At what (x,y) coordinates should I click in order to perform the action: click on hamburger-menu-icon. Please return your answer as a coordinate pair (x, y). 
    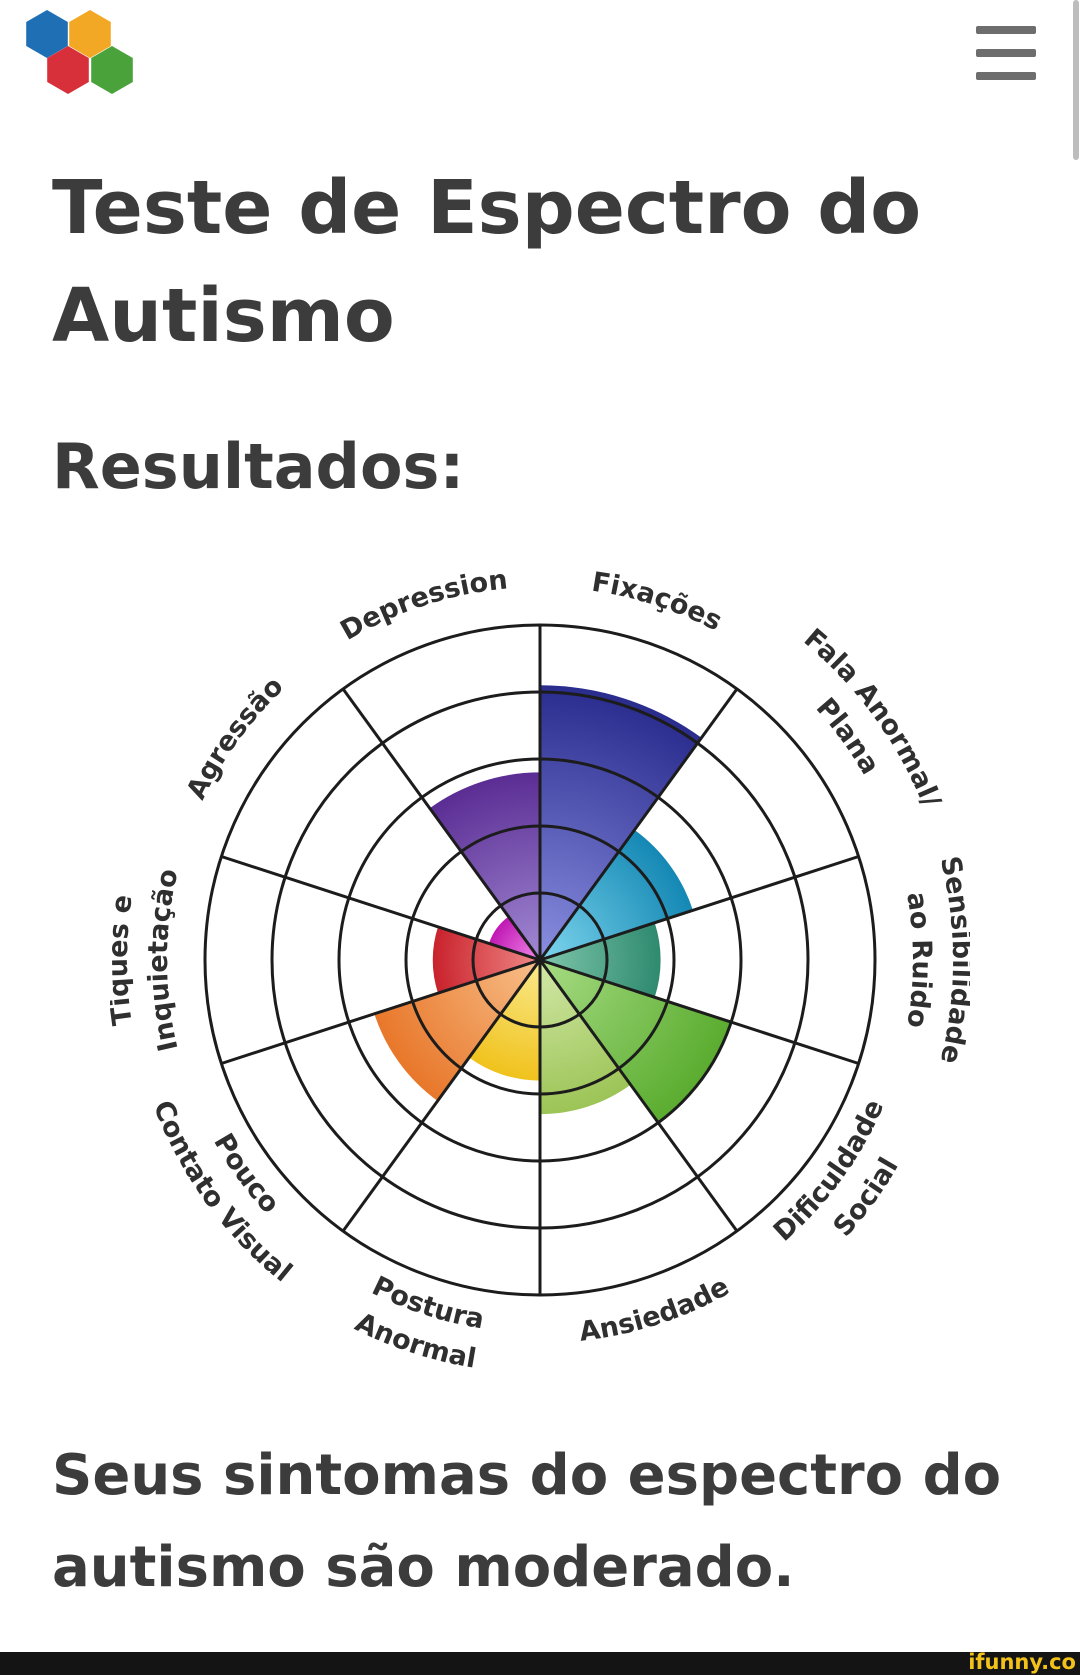
    Looking at the image, I should click on (1006, 53).